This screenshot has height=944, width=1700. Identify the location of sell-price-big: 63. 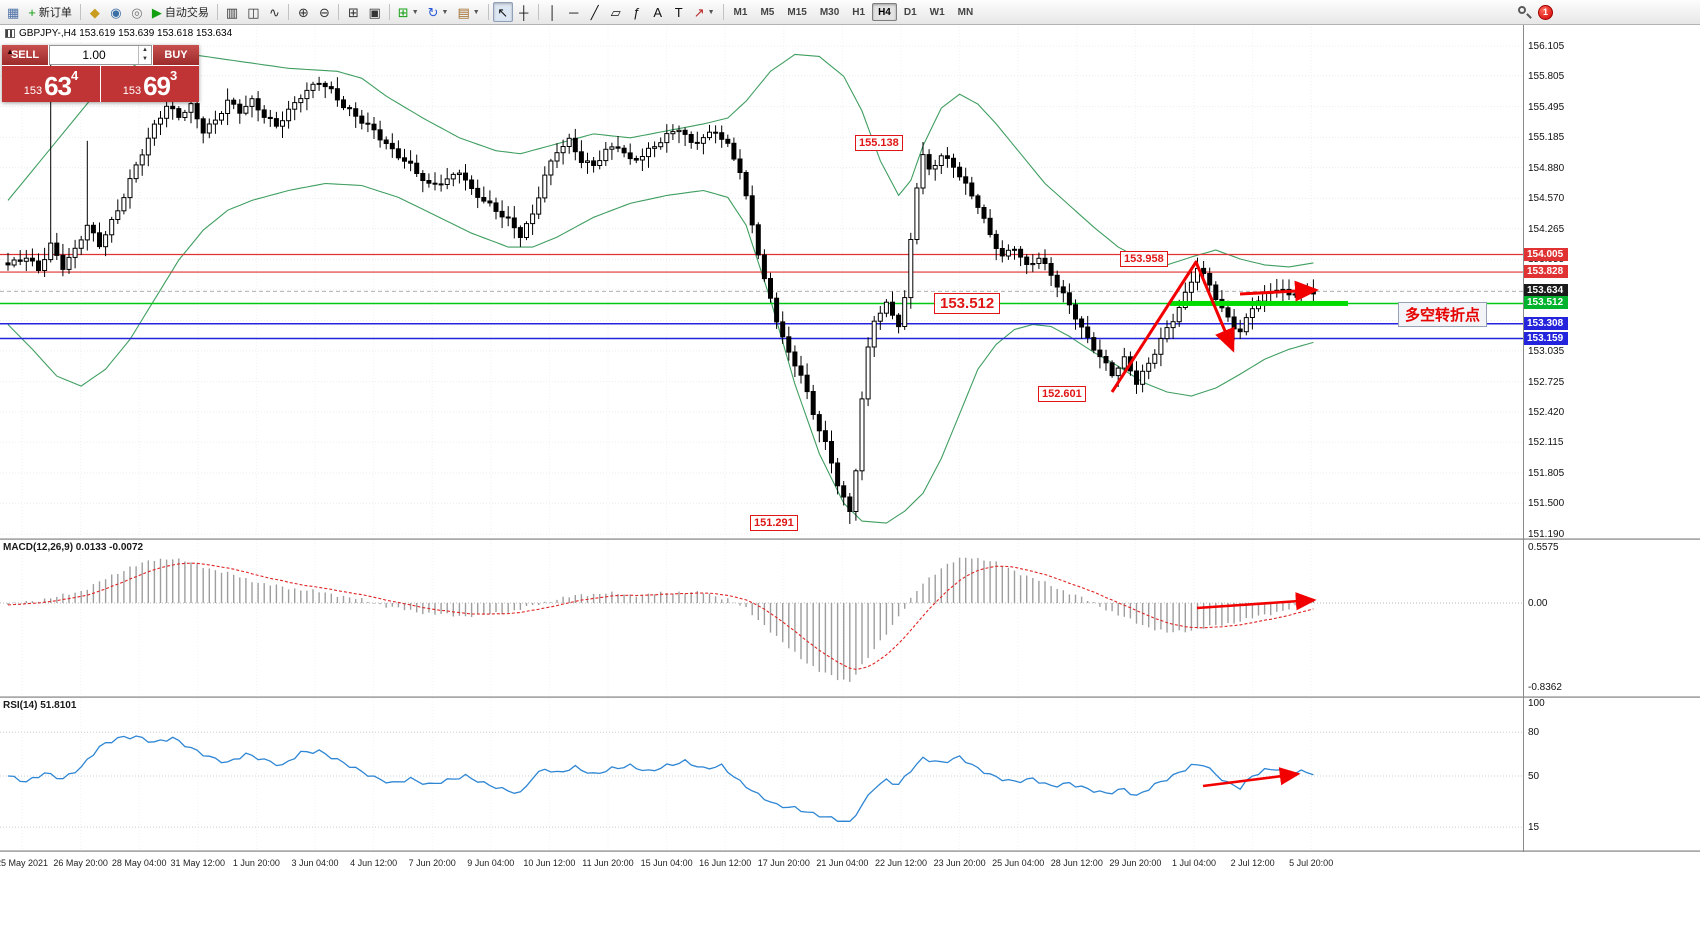
(58, 86).